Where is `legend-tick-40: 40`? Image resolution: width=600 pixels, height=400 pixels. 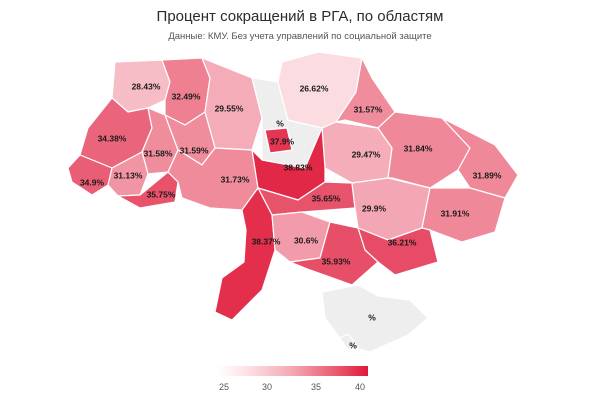
legend-tick-40: 40 is located at coordinates (360, 387).